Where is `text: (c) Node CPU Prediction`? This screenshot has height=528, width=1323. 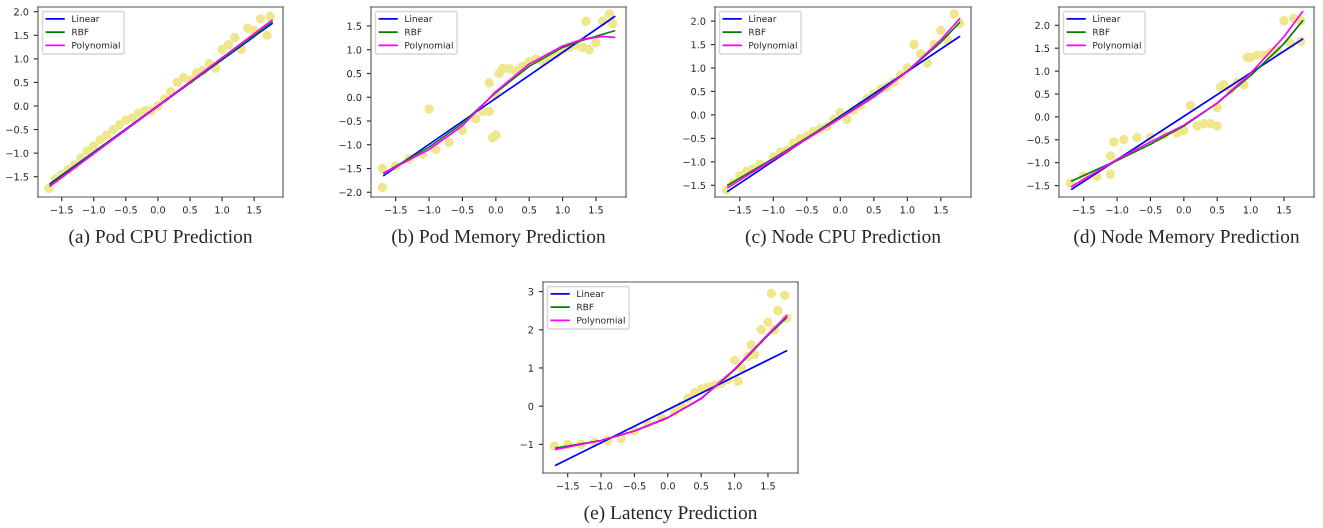
text: (c) Node CPU Prediction is located at coordinates (843, 238).